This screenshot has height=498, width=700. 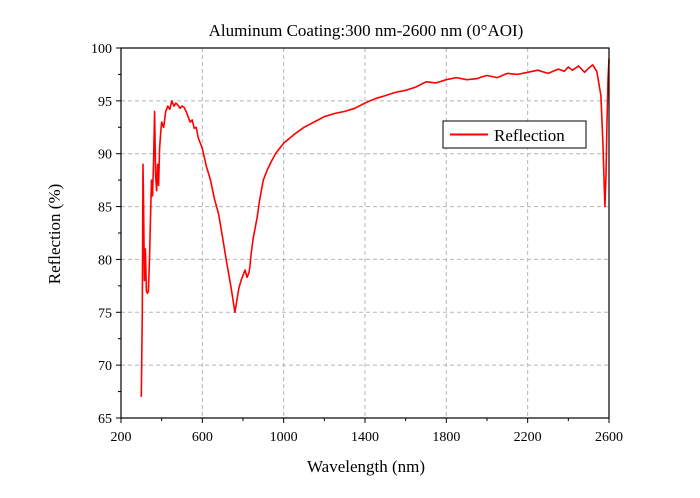 What do you see at coordinates (105, 155) in the screenshot?
I see `y-tick-label: 90` at bounding box center [105, 155].